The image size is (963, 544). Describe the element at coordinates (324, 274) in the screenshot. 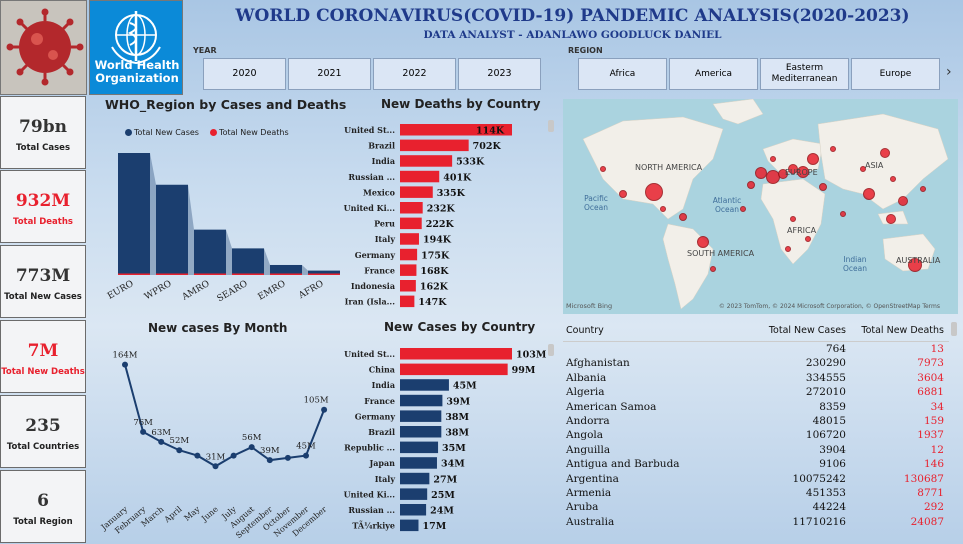

I see `region-deaths-mark-AFRO` at that location.